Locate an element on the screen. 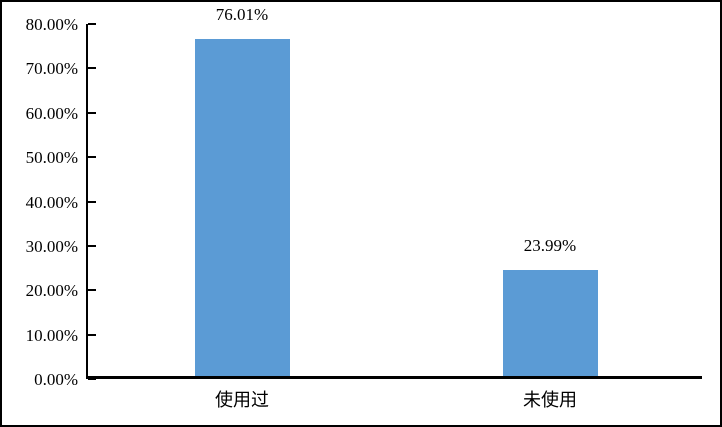 This screenshot has height=427, width=722. bar-value-label: 23.99% is located at coordinates (550, 245).